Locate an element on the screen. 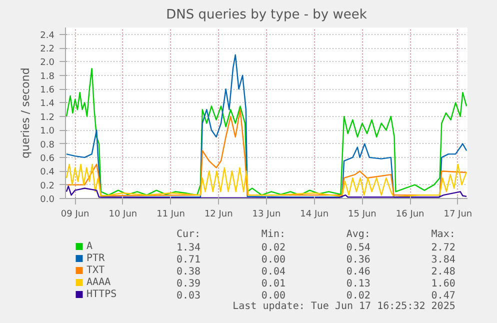 Image resolution: width=497 pixels, height=323 pixels. y-axis-title: queries / second is located at coordinates (25, 113).